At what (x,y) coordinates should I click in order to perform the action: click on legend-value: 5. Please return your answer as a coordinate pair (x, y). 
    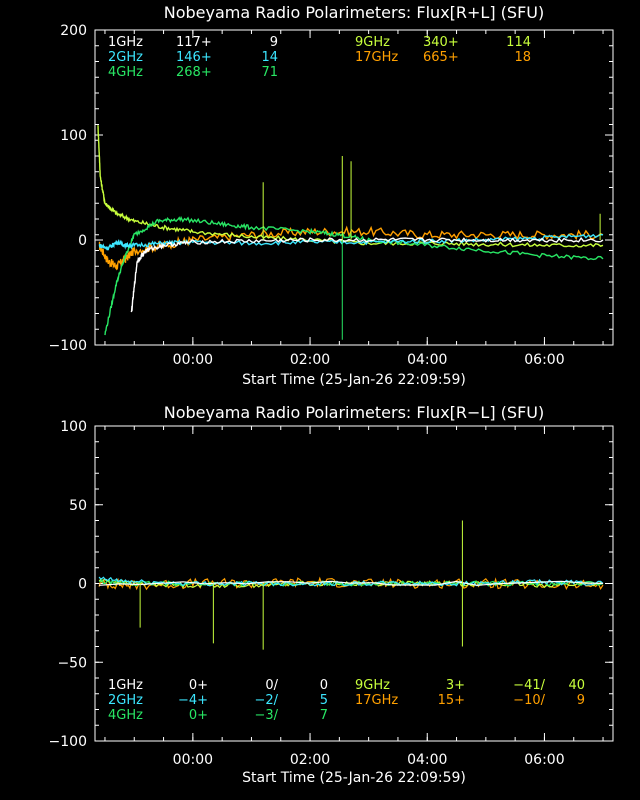
    Looking at the image, I should click on (324, 700).